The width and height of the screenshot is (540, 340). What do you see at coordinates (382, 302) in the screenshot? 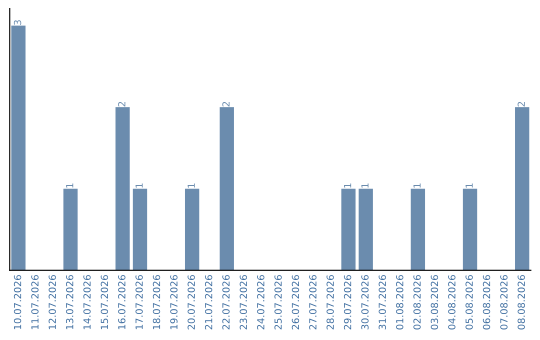
I see `x-tick-label: 31.07.2026` at bounding box center [382, 302].